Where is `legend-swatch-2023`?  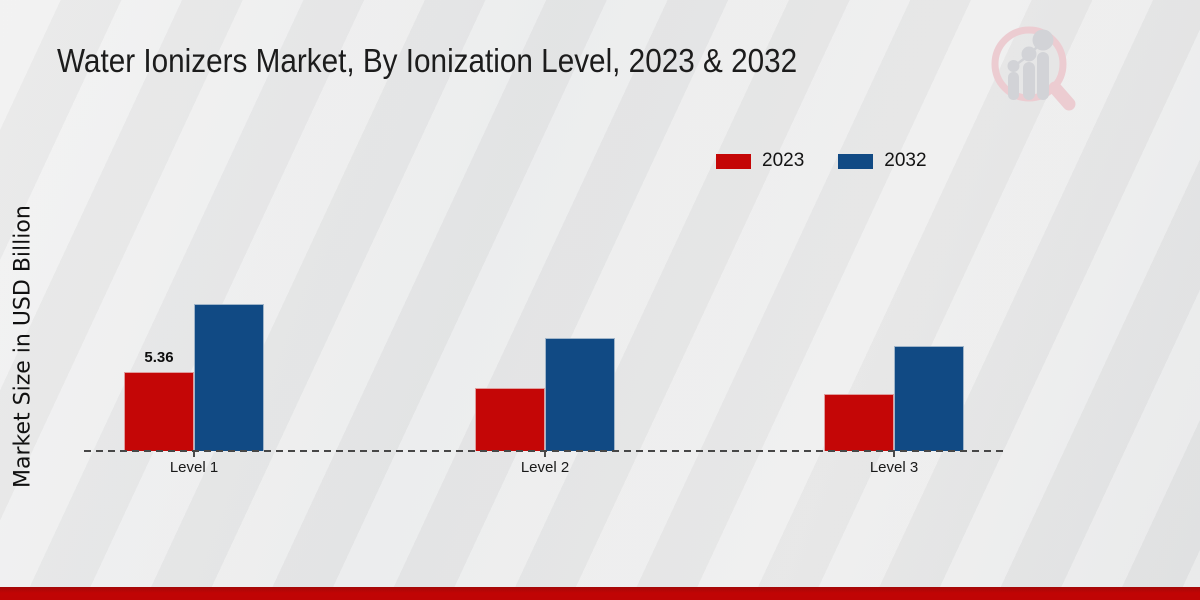 legend-swatch-2023 is located at coordinates (733, 161).